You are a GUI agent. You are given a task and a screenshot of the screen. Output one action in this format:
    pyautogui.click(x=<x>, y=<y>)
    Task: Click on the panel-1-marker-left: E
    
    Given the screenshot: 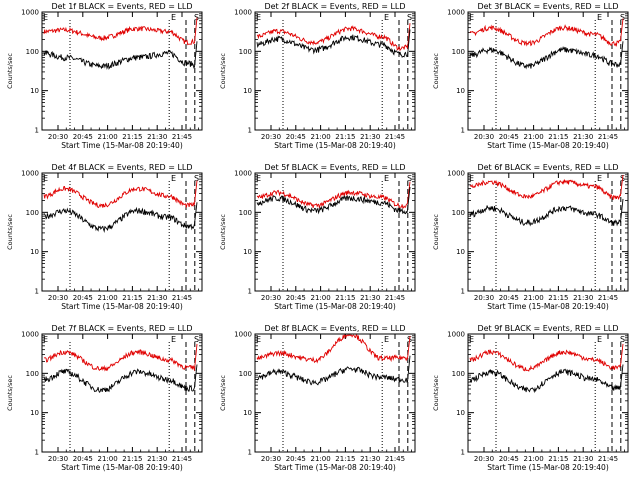 What is the action you would take?
    pyautogui.click(x=45, y=17)
    